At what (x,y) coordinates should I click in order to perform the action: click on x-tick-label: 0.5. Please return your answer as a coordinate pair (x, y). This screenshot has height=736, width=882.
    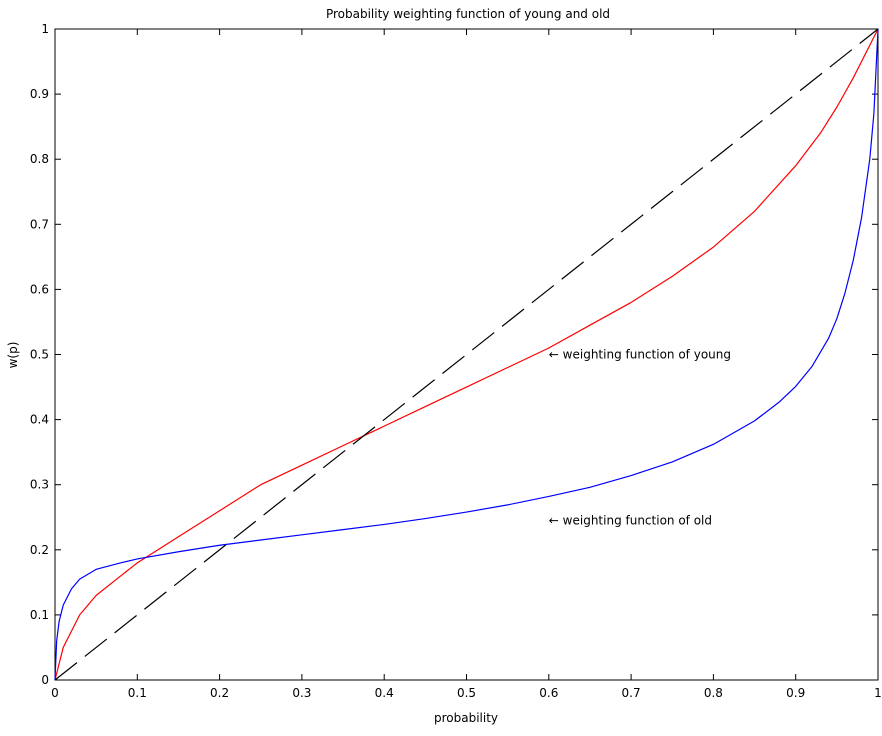
    Looking at the image, I should click on (466, 693).